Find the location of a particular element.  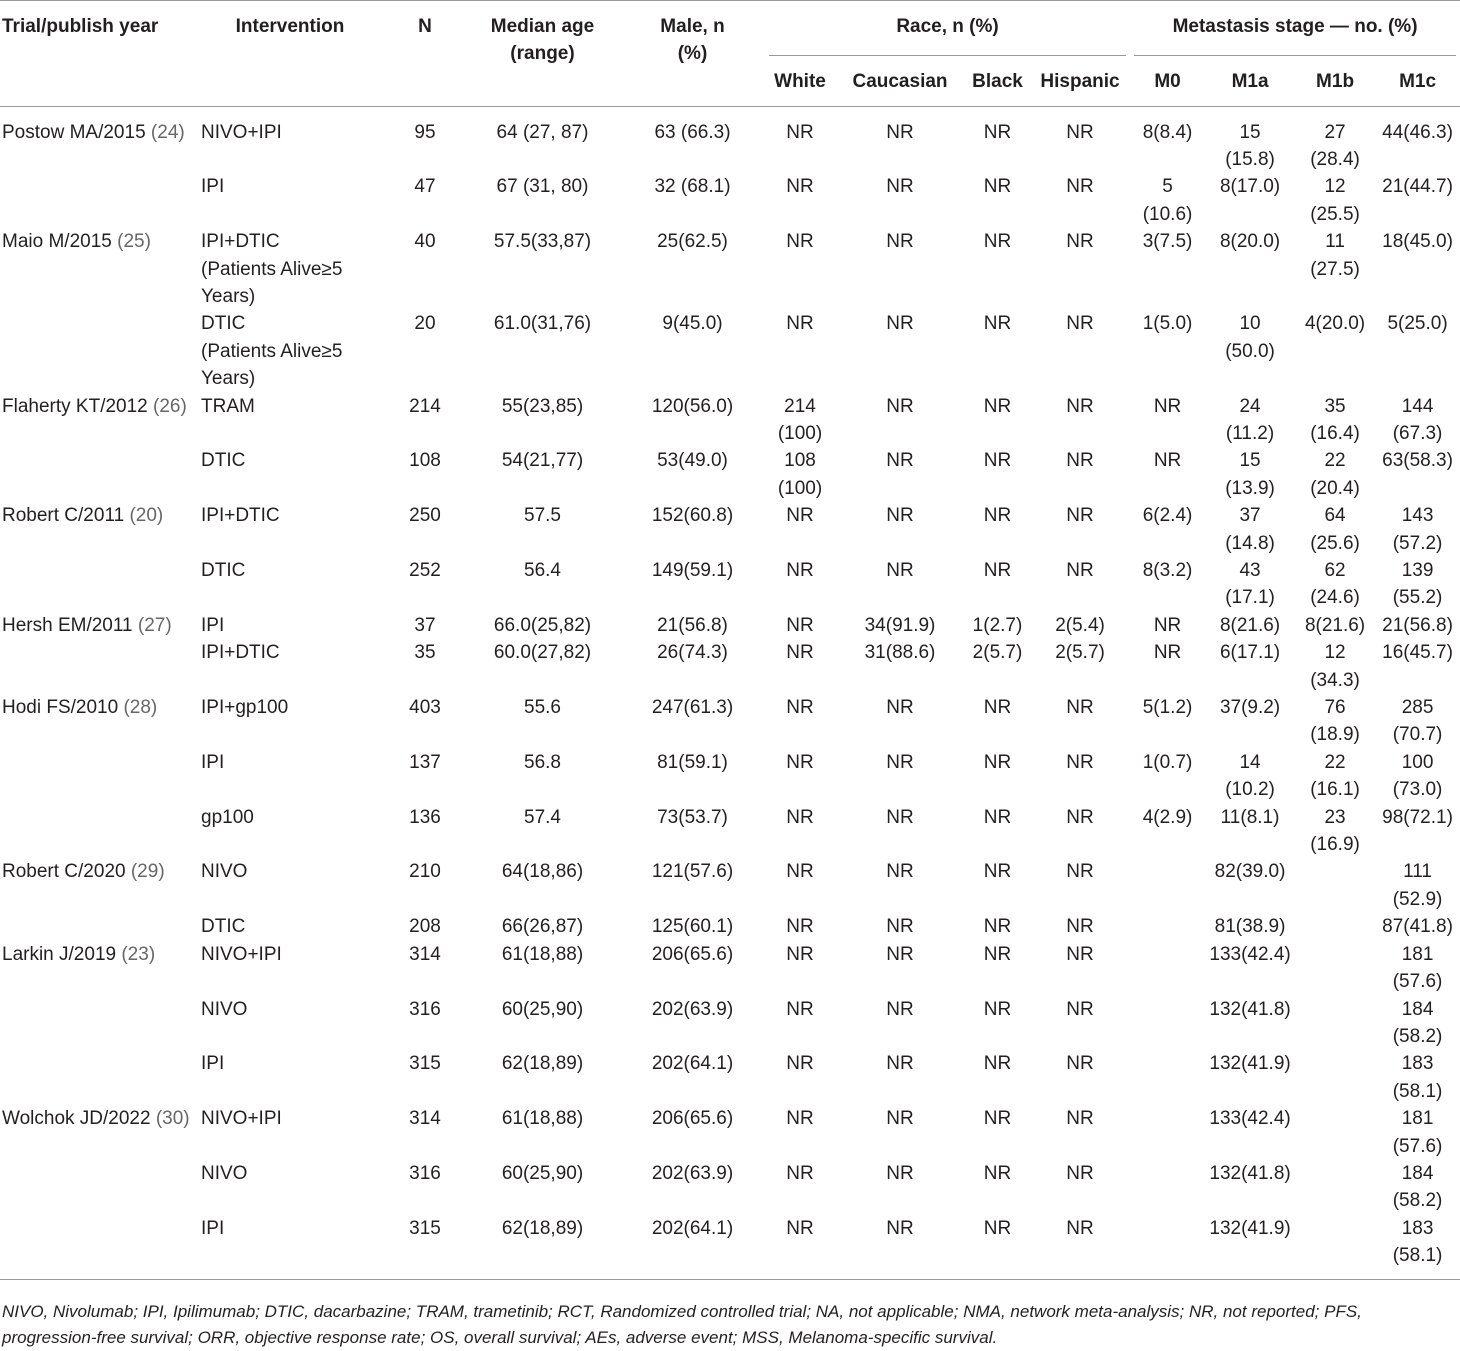

data-cell: 81(38.9) is located at coordinates (1250, 927).